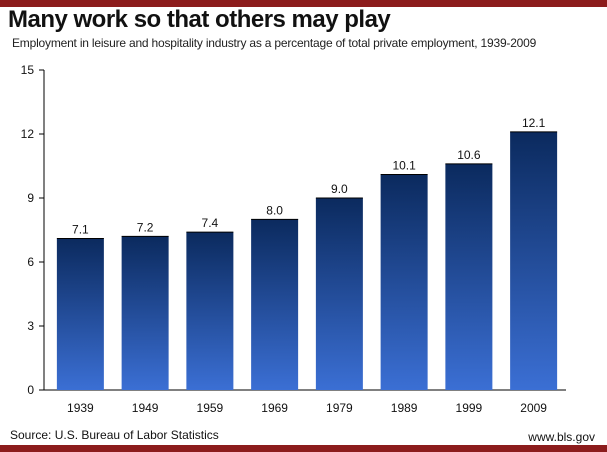 The width and height of the screenshot is (607, 452). Describe the element at coordinates (469, 155) in the screenshot. I see `data-label-1999: 10.6` at that location.